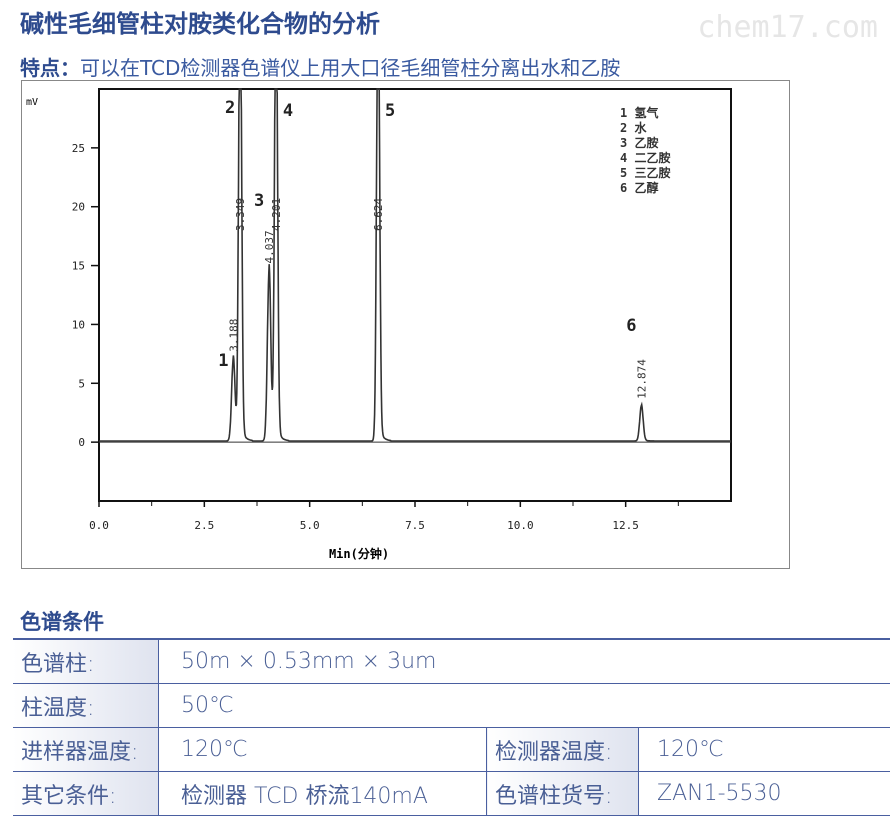 The height and width of the screenshot is (821, 890). What do you see at coordinates (639, 187) in the screenshot?
I see `legend-entry: 6 乙醇` at bounding box center [639, 187].